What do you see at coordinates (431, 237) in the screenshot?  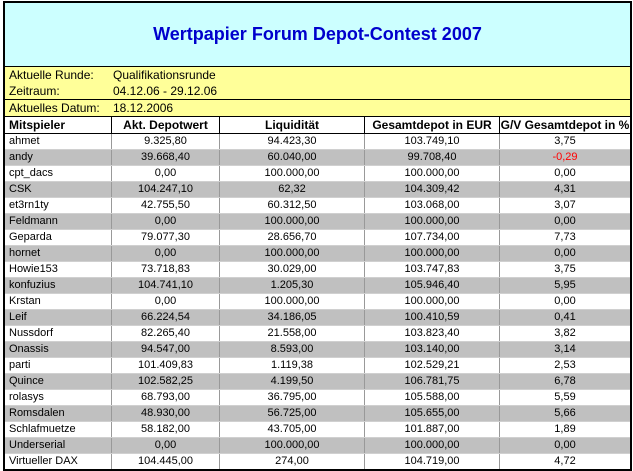 I see `gesamtdepot-cell: 107.734,00` at bounding box center [431, 237].